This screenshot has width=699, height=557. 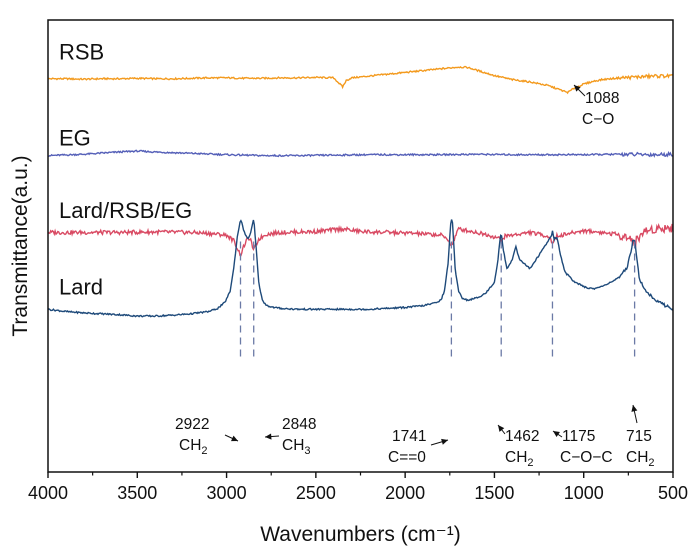 I want to click on peak-group-label-2922: CH2, so click(x=193, y=447).